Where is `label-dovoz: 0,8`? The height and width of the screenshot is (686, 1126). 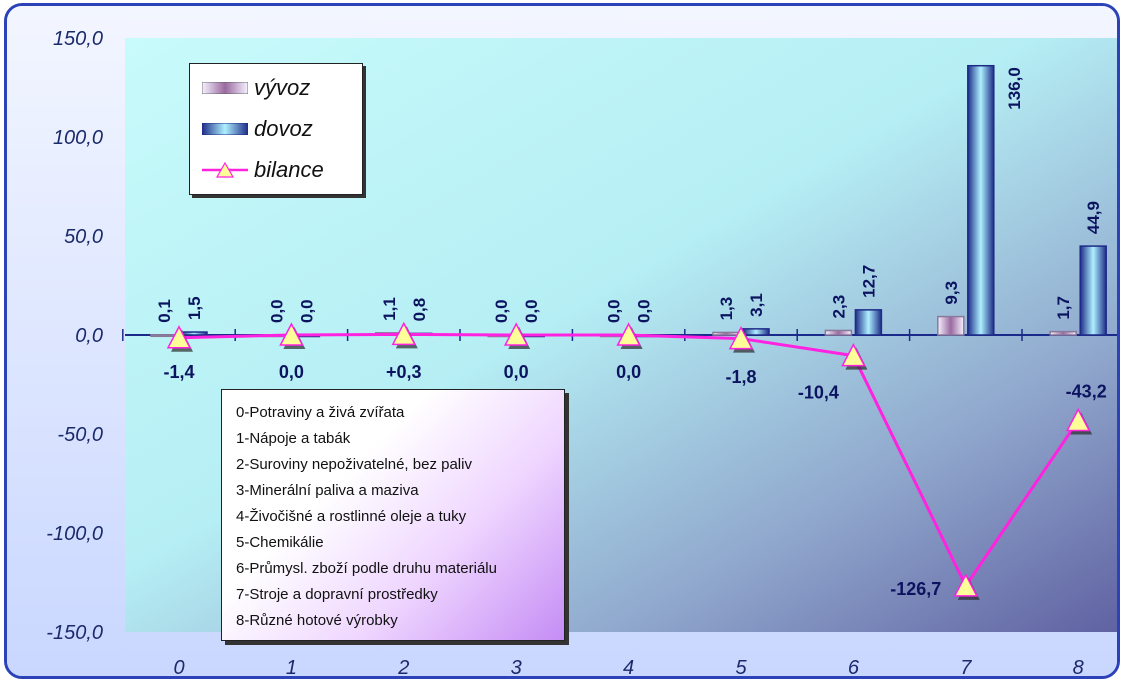 label-dovoz: 0,8 is located at coordinates (419, 310).